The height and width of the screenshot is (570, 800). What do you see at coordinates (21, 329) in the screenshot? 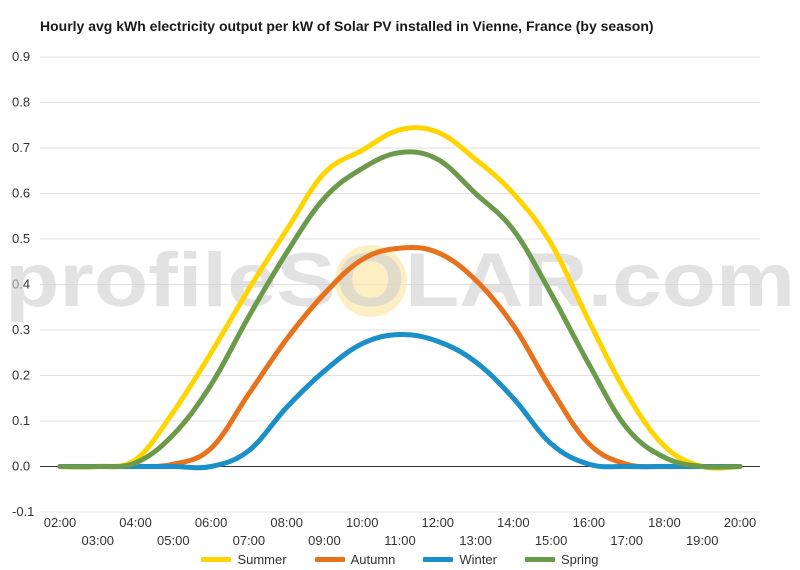
I see `y-tick-label: 0.3` at bounding box center [21, 329].